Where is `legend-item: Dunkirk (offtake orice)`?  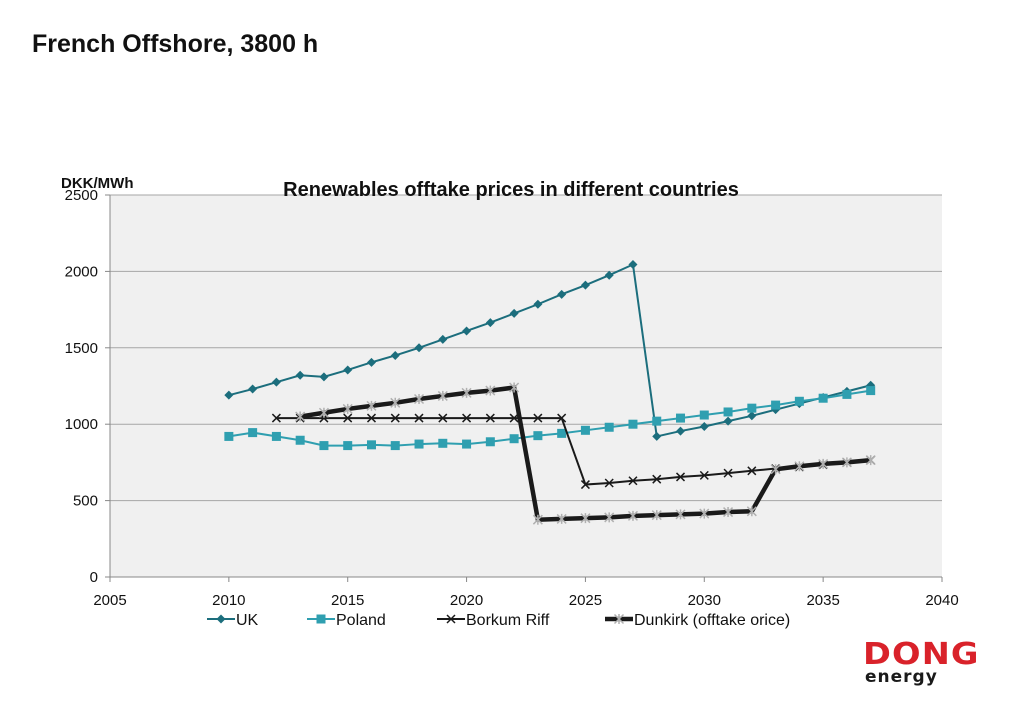 legend-item: Dunkirk (offtake orice) is located at coordinates (697, 620).